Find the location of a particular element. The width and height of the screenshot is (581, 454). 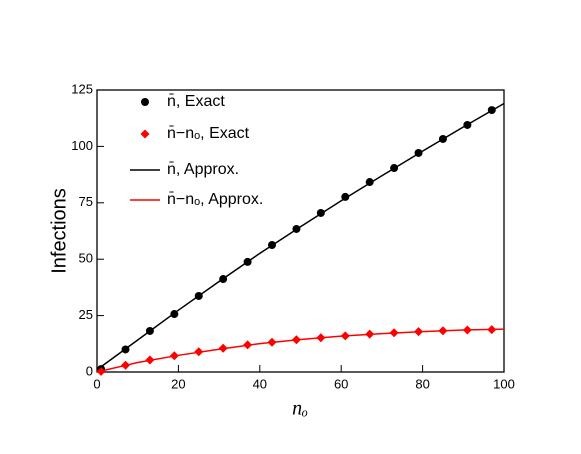

y-tick-label: 50 is located at coordinates (86, 258).